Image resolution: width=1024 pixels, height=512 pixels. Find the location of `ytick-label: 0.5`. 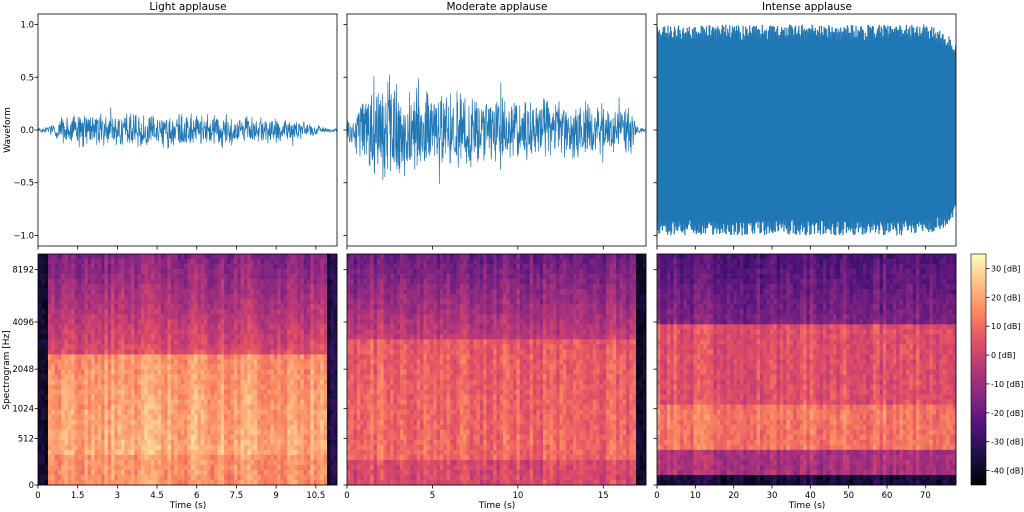

ytick-label: 0.5 is located at coordinates (27, 78).